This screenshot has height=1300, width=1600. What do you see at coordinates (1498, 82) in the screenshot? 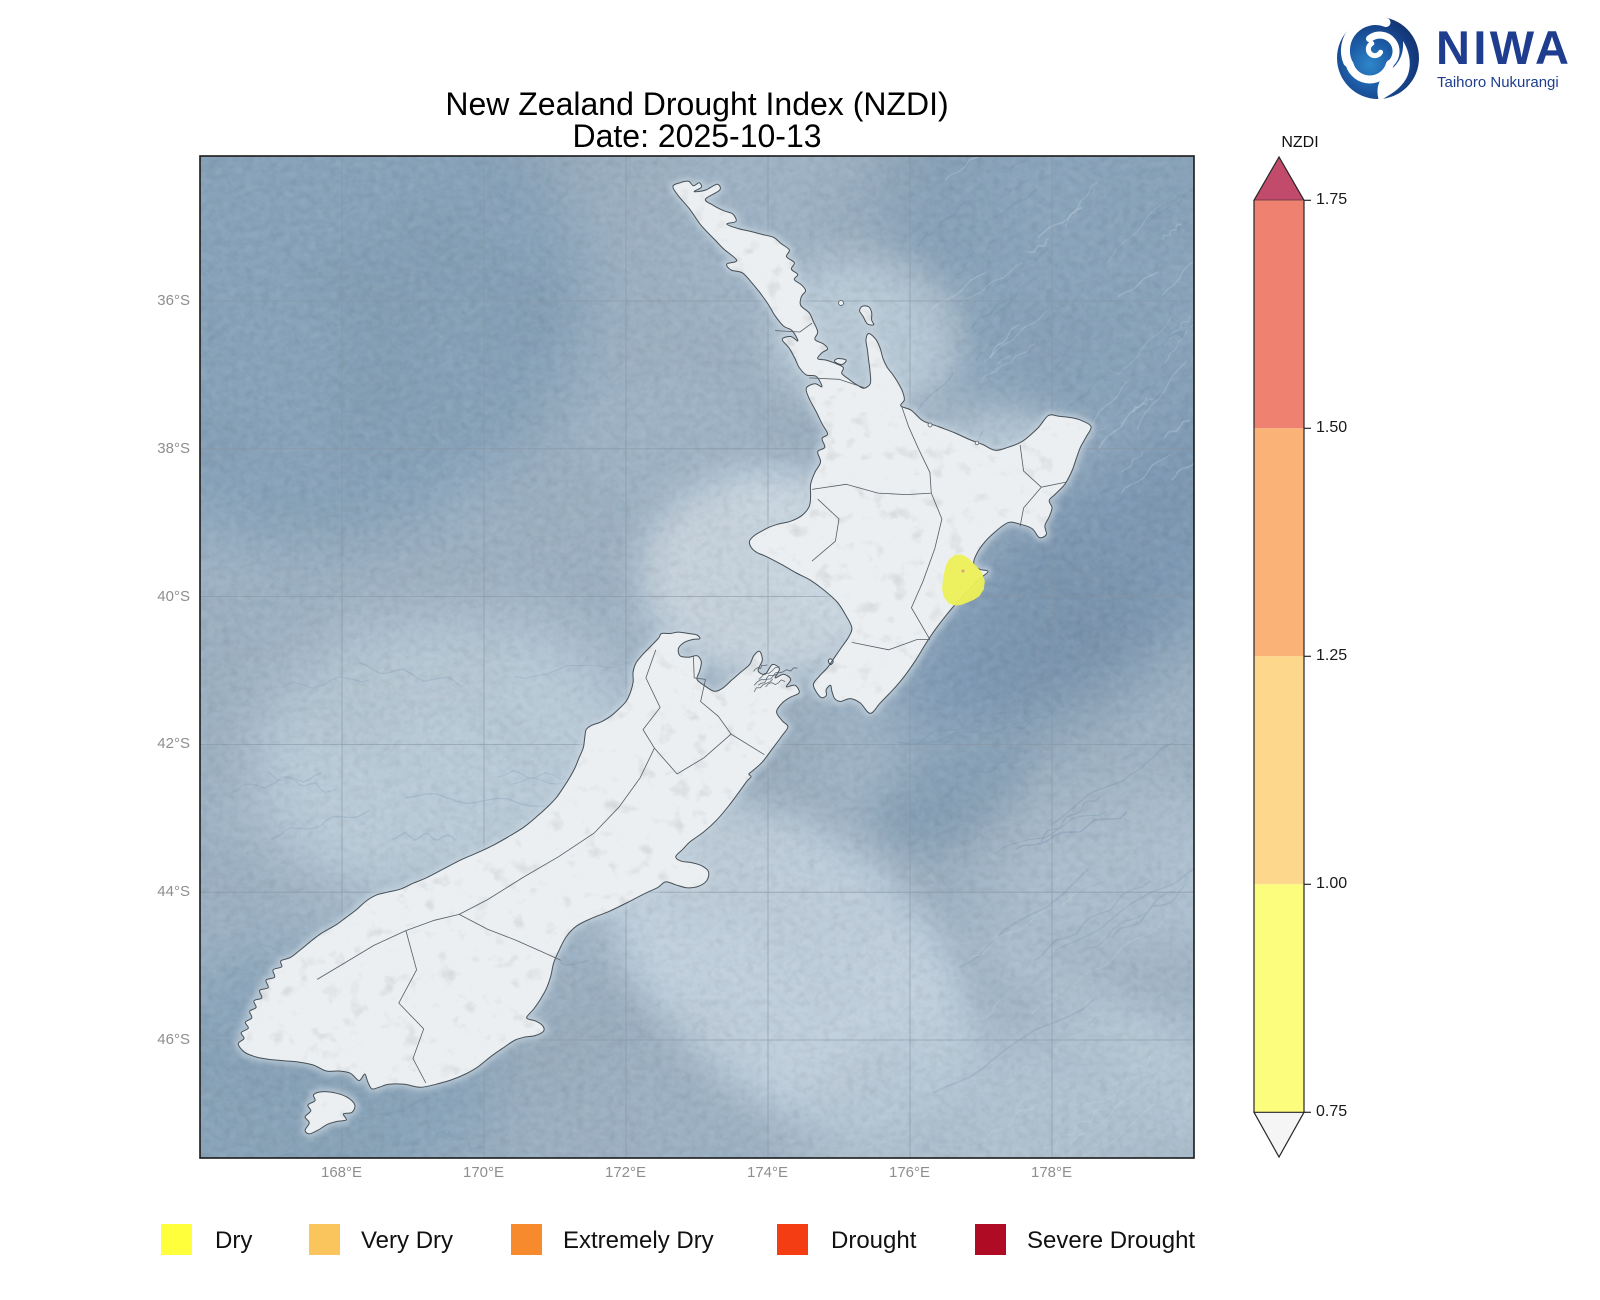
I see `svg-text: Taihoro Nukurangi` at bounding box center [1498, 82].